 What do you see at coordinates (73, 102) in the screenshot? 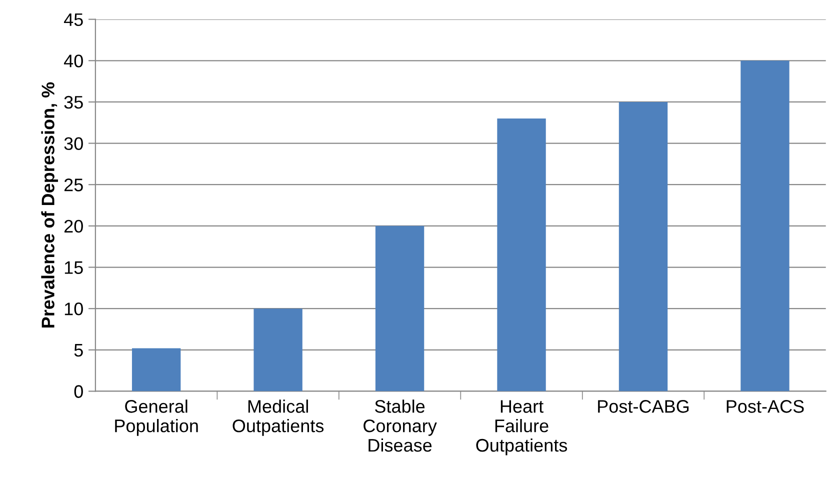
I see `y-tick-label: 35` at bounding box center [73, 102].